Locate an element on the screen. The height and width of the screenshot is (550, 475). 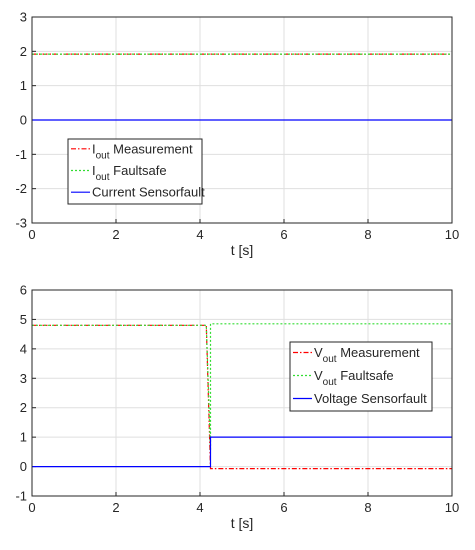
y-tick-label: -2 is located at coordinates (21, 188).